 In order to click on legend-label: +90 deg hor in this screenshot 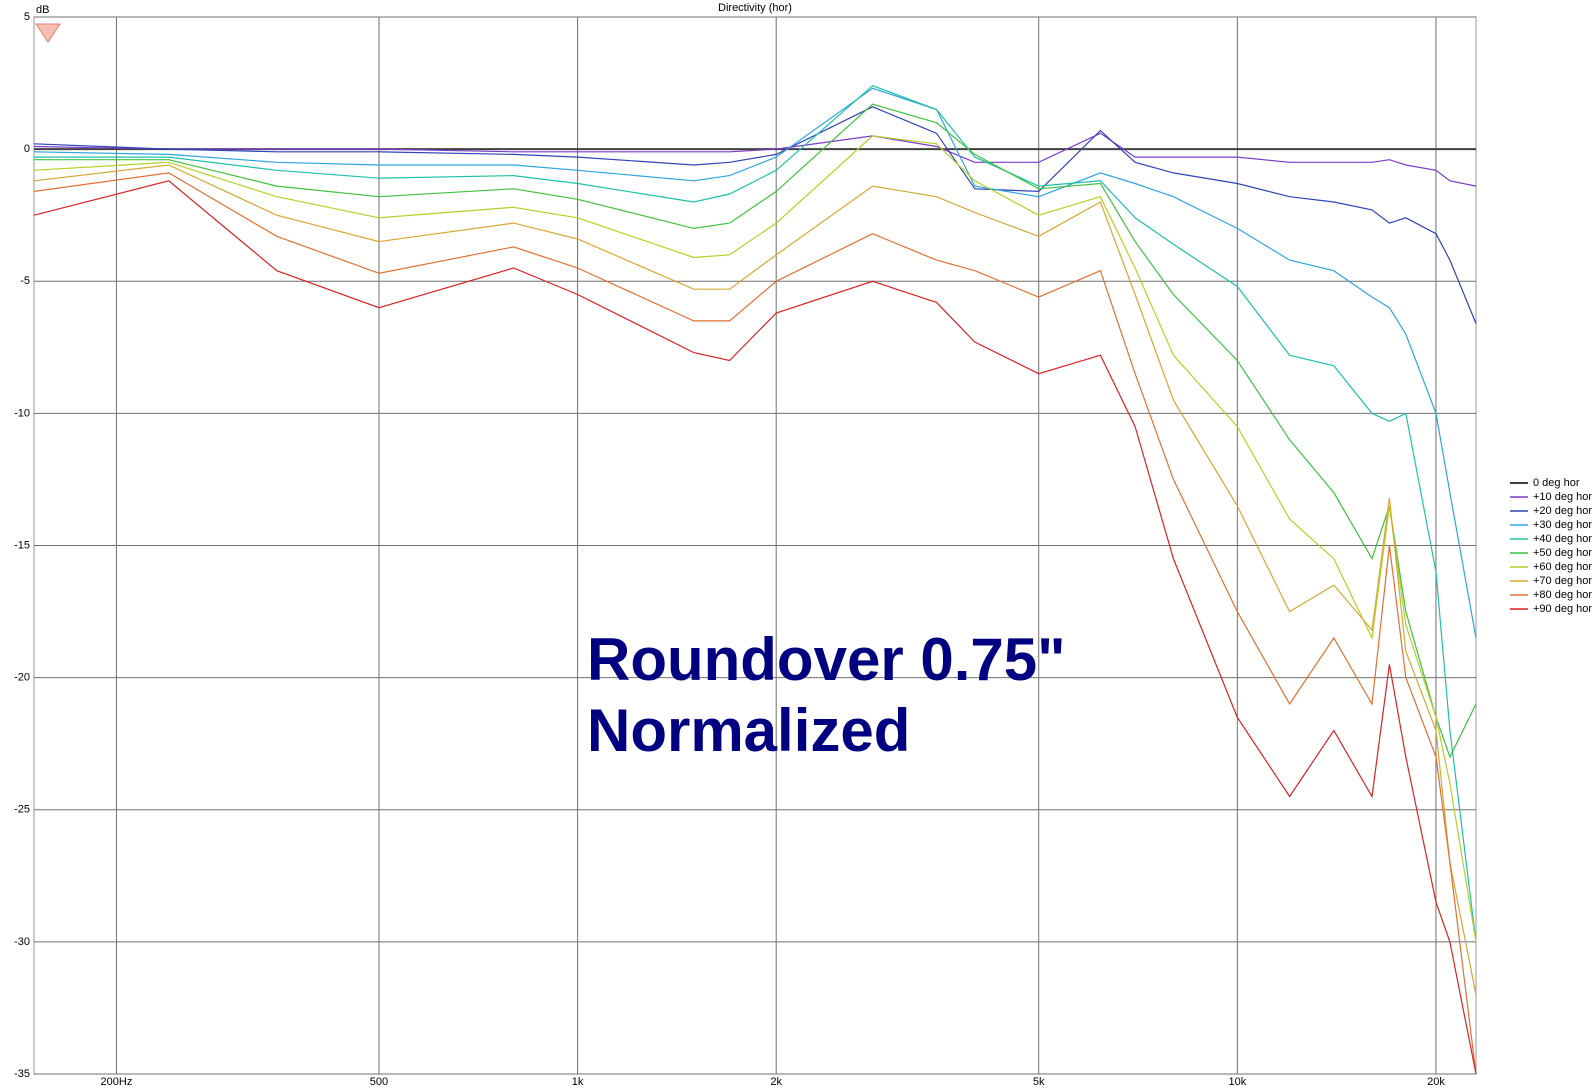, I will do `click(1562, 609)`.